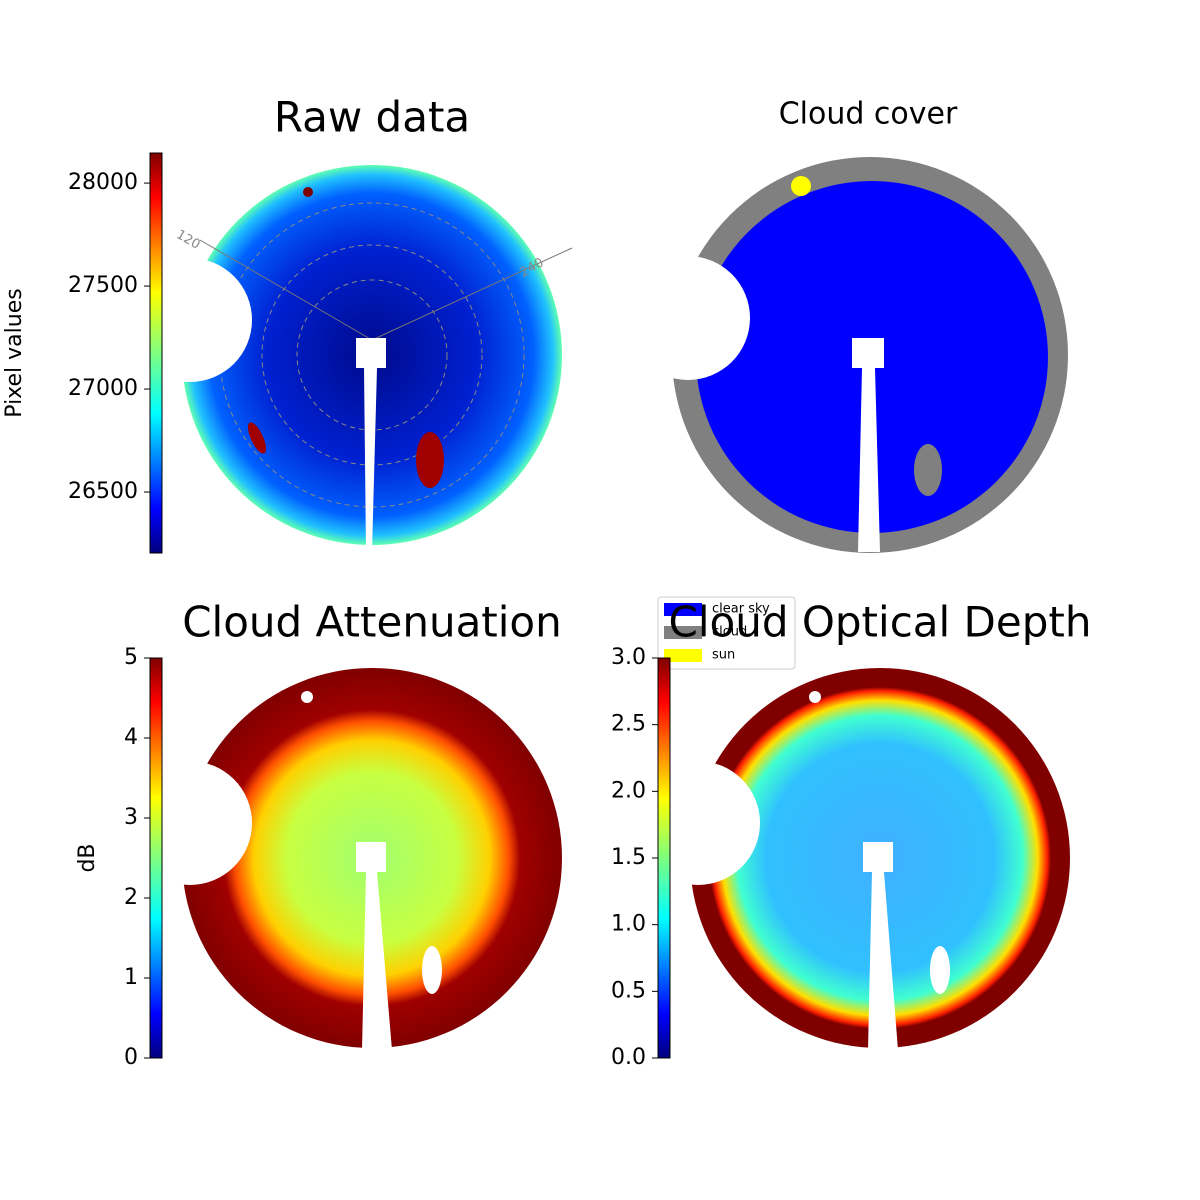 The height and width of the screenshot is (1200, 1200). Describe the element at coordinates (372, 622) in the screenshot. I see `panel-title: Cloud Attenuation` at that location.